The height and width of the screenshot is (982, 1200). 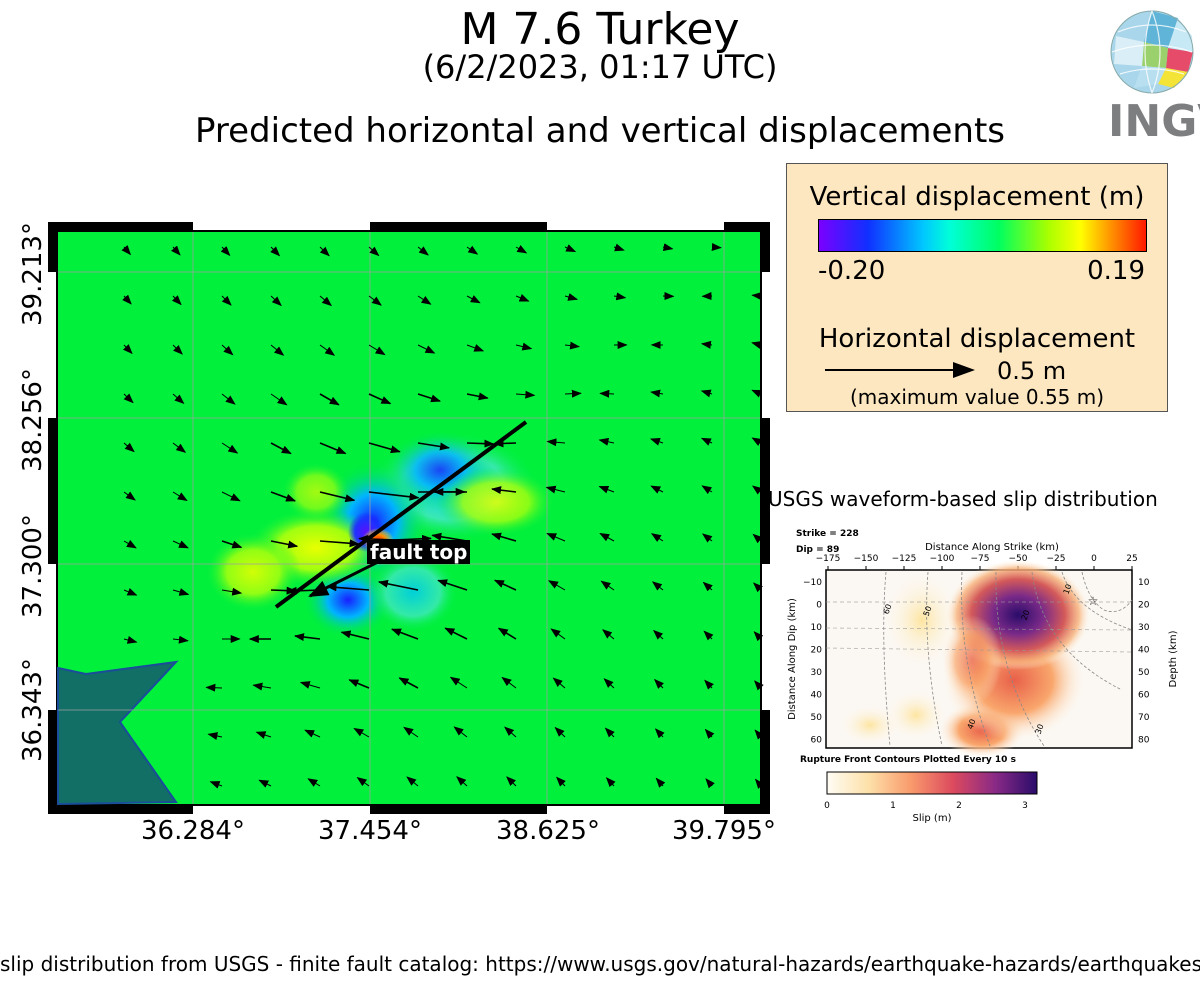 What do you see at coordinates (1032, 371) in the screenshot?
I see `scale-value: 0.5 m` at bounding box center [1032, 371].